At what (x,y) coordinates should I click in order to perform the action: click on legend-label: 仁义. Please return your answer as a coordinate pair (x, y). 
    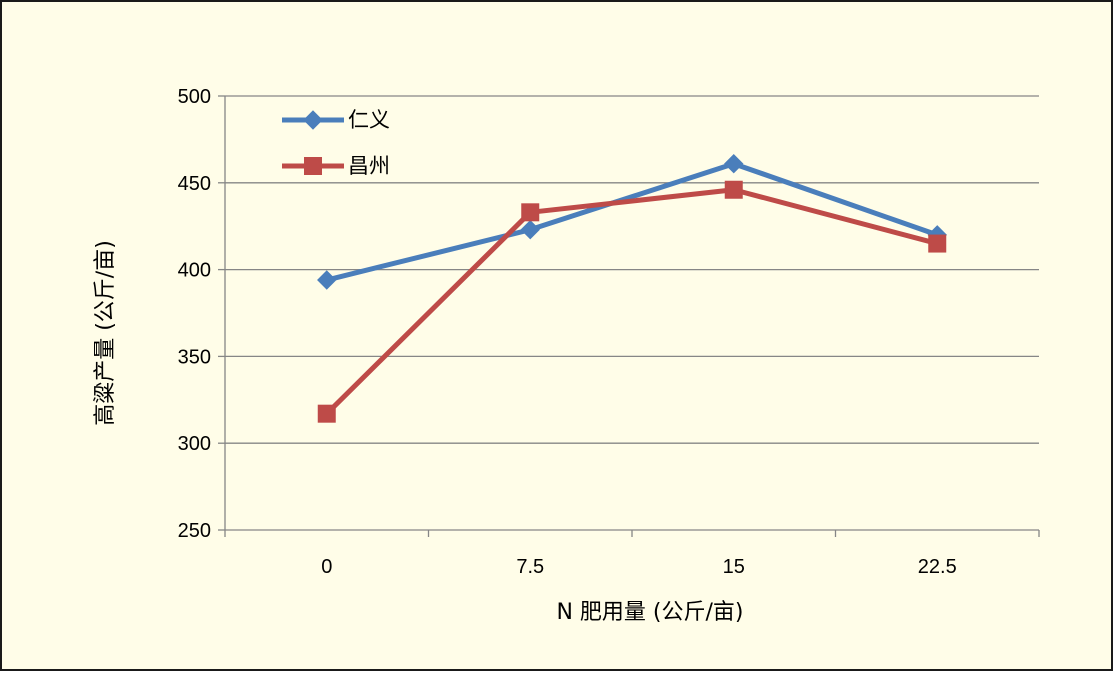
    Looking at the image, I should click on (369, 120).